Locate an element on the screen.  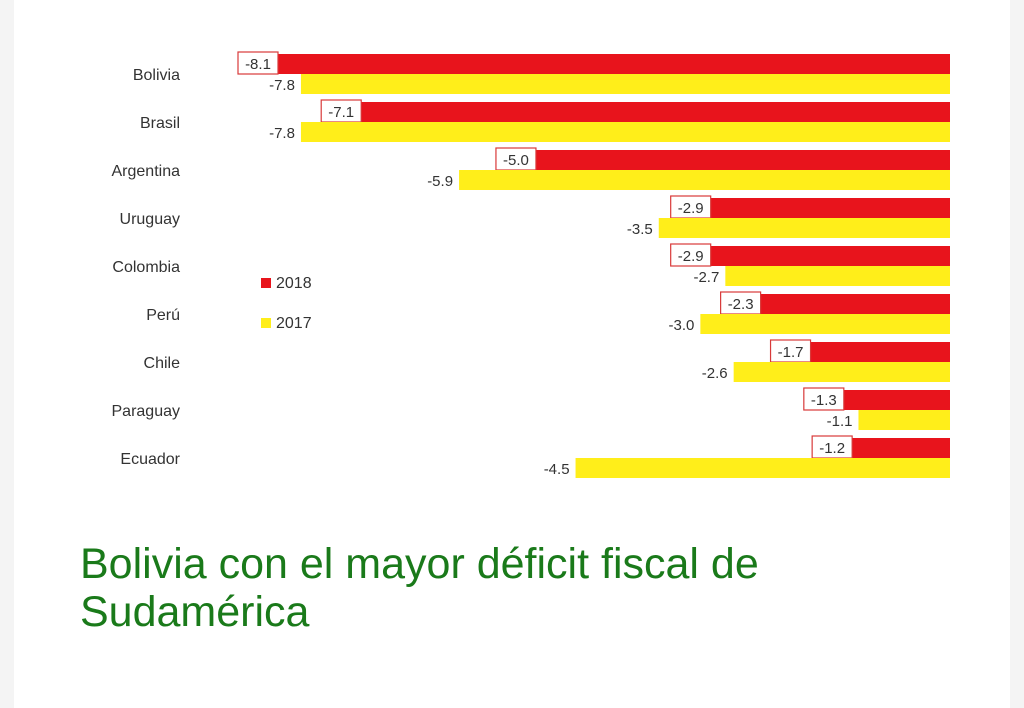
category-label: Chile is located at coordinates (162, 363).